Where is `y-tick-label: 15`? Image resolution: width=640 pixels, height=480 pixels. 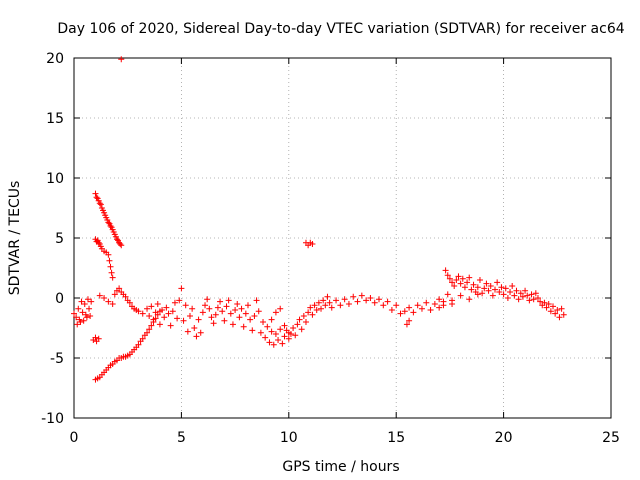 y-tick-label: 15 is located at coordinates (55, 119).